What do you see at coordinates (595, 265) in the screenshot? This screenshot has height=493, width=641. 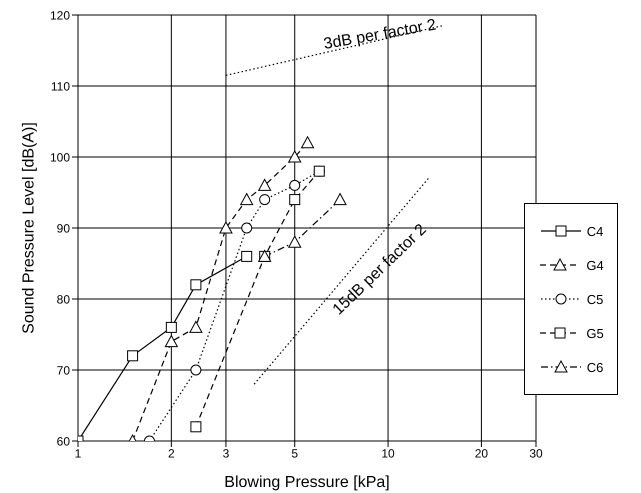 I see `legend-label: G4` at bounding box center [595, 265].